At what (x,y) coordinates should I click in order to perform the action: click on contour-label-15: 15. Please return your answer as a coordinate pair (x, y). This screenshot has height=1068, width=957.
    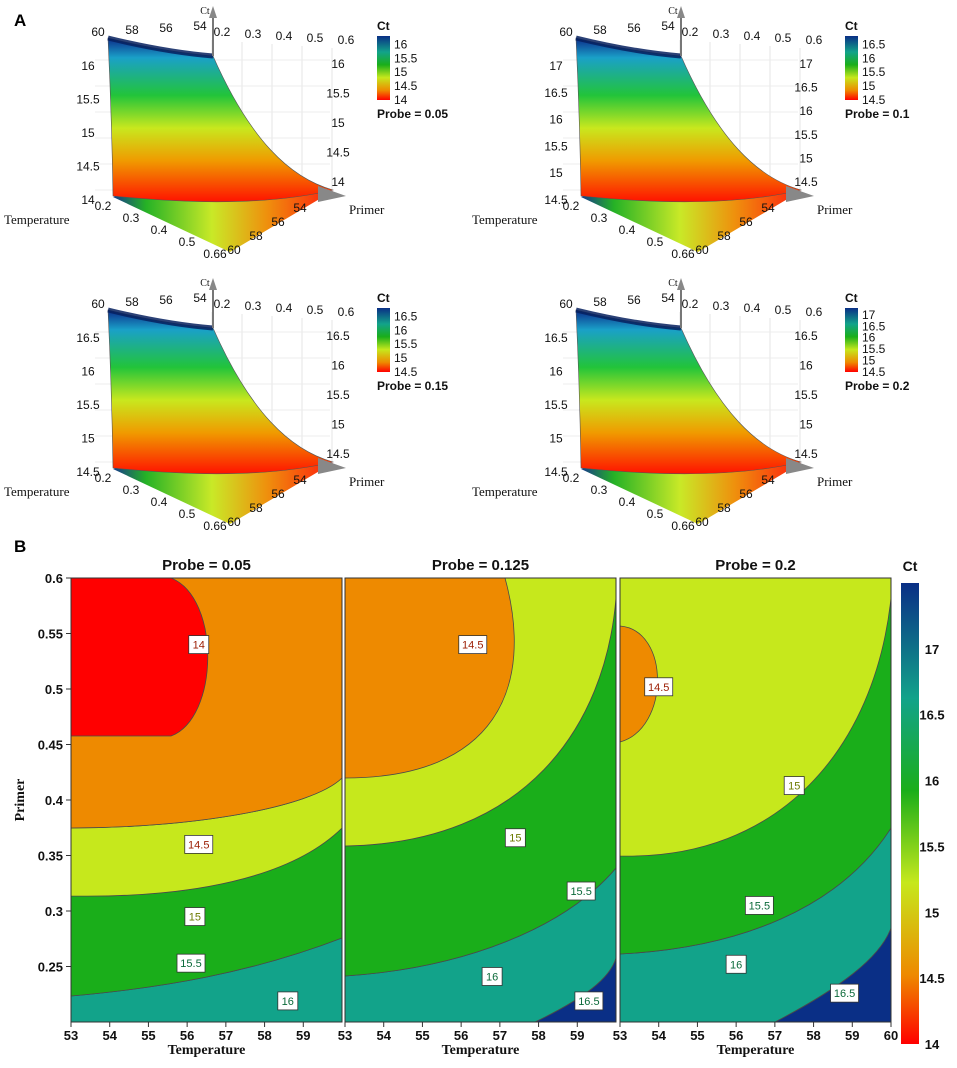
    Looking at the image, I should click on (195, 916).